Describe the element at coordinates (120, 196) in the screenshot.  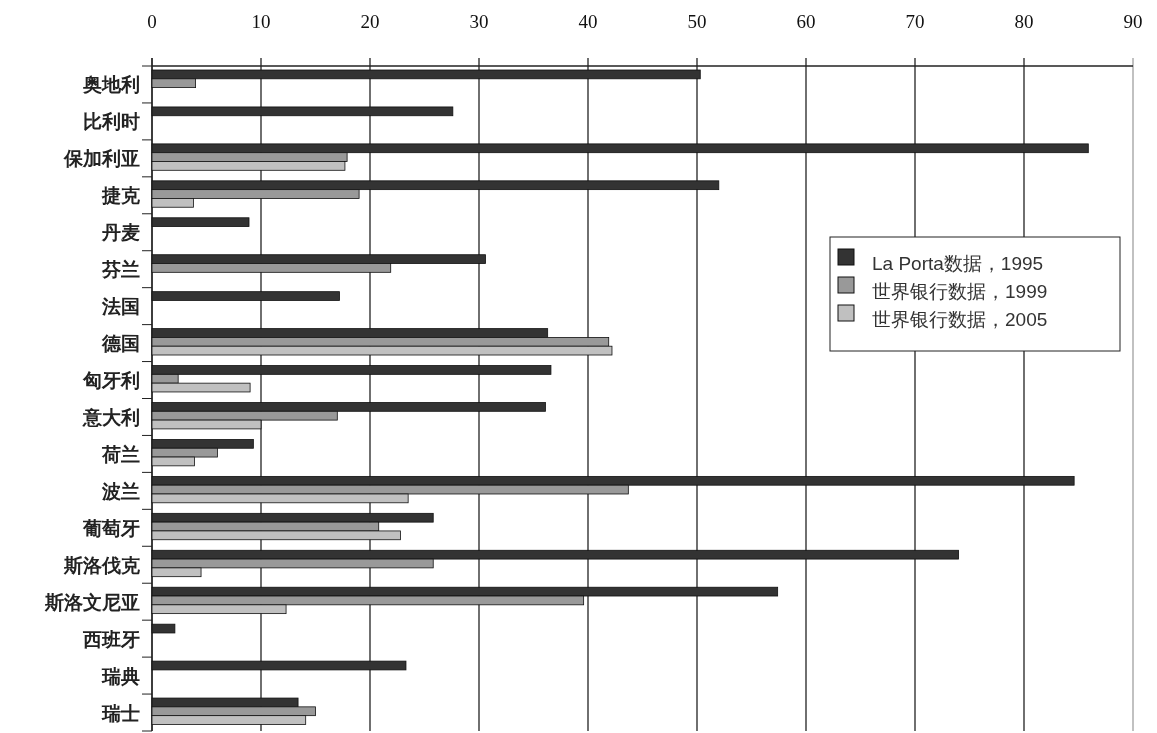
I see `y-tick-label: 捷克` at that location.